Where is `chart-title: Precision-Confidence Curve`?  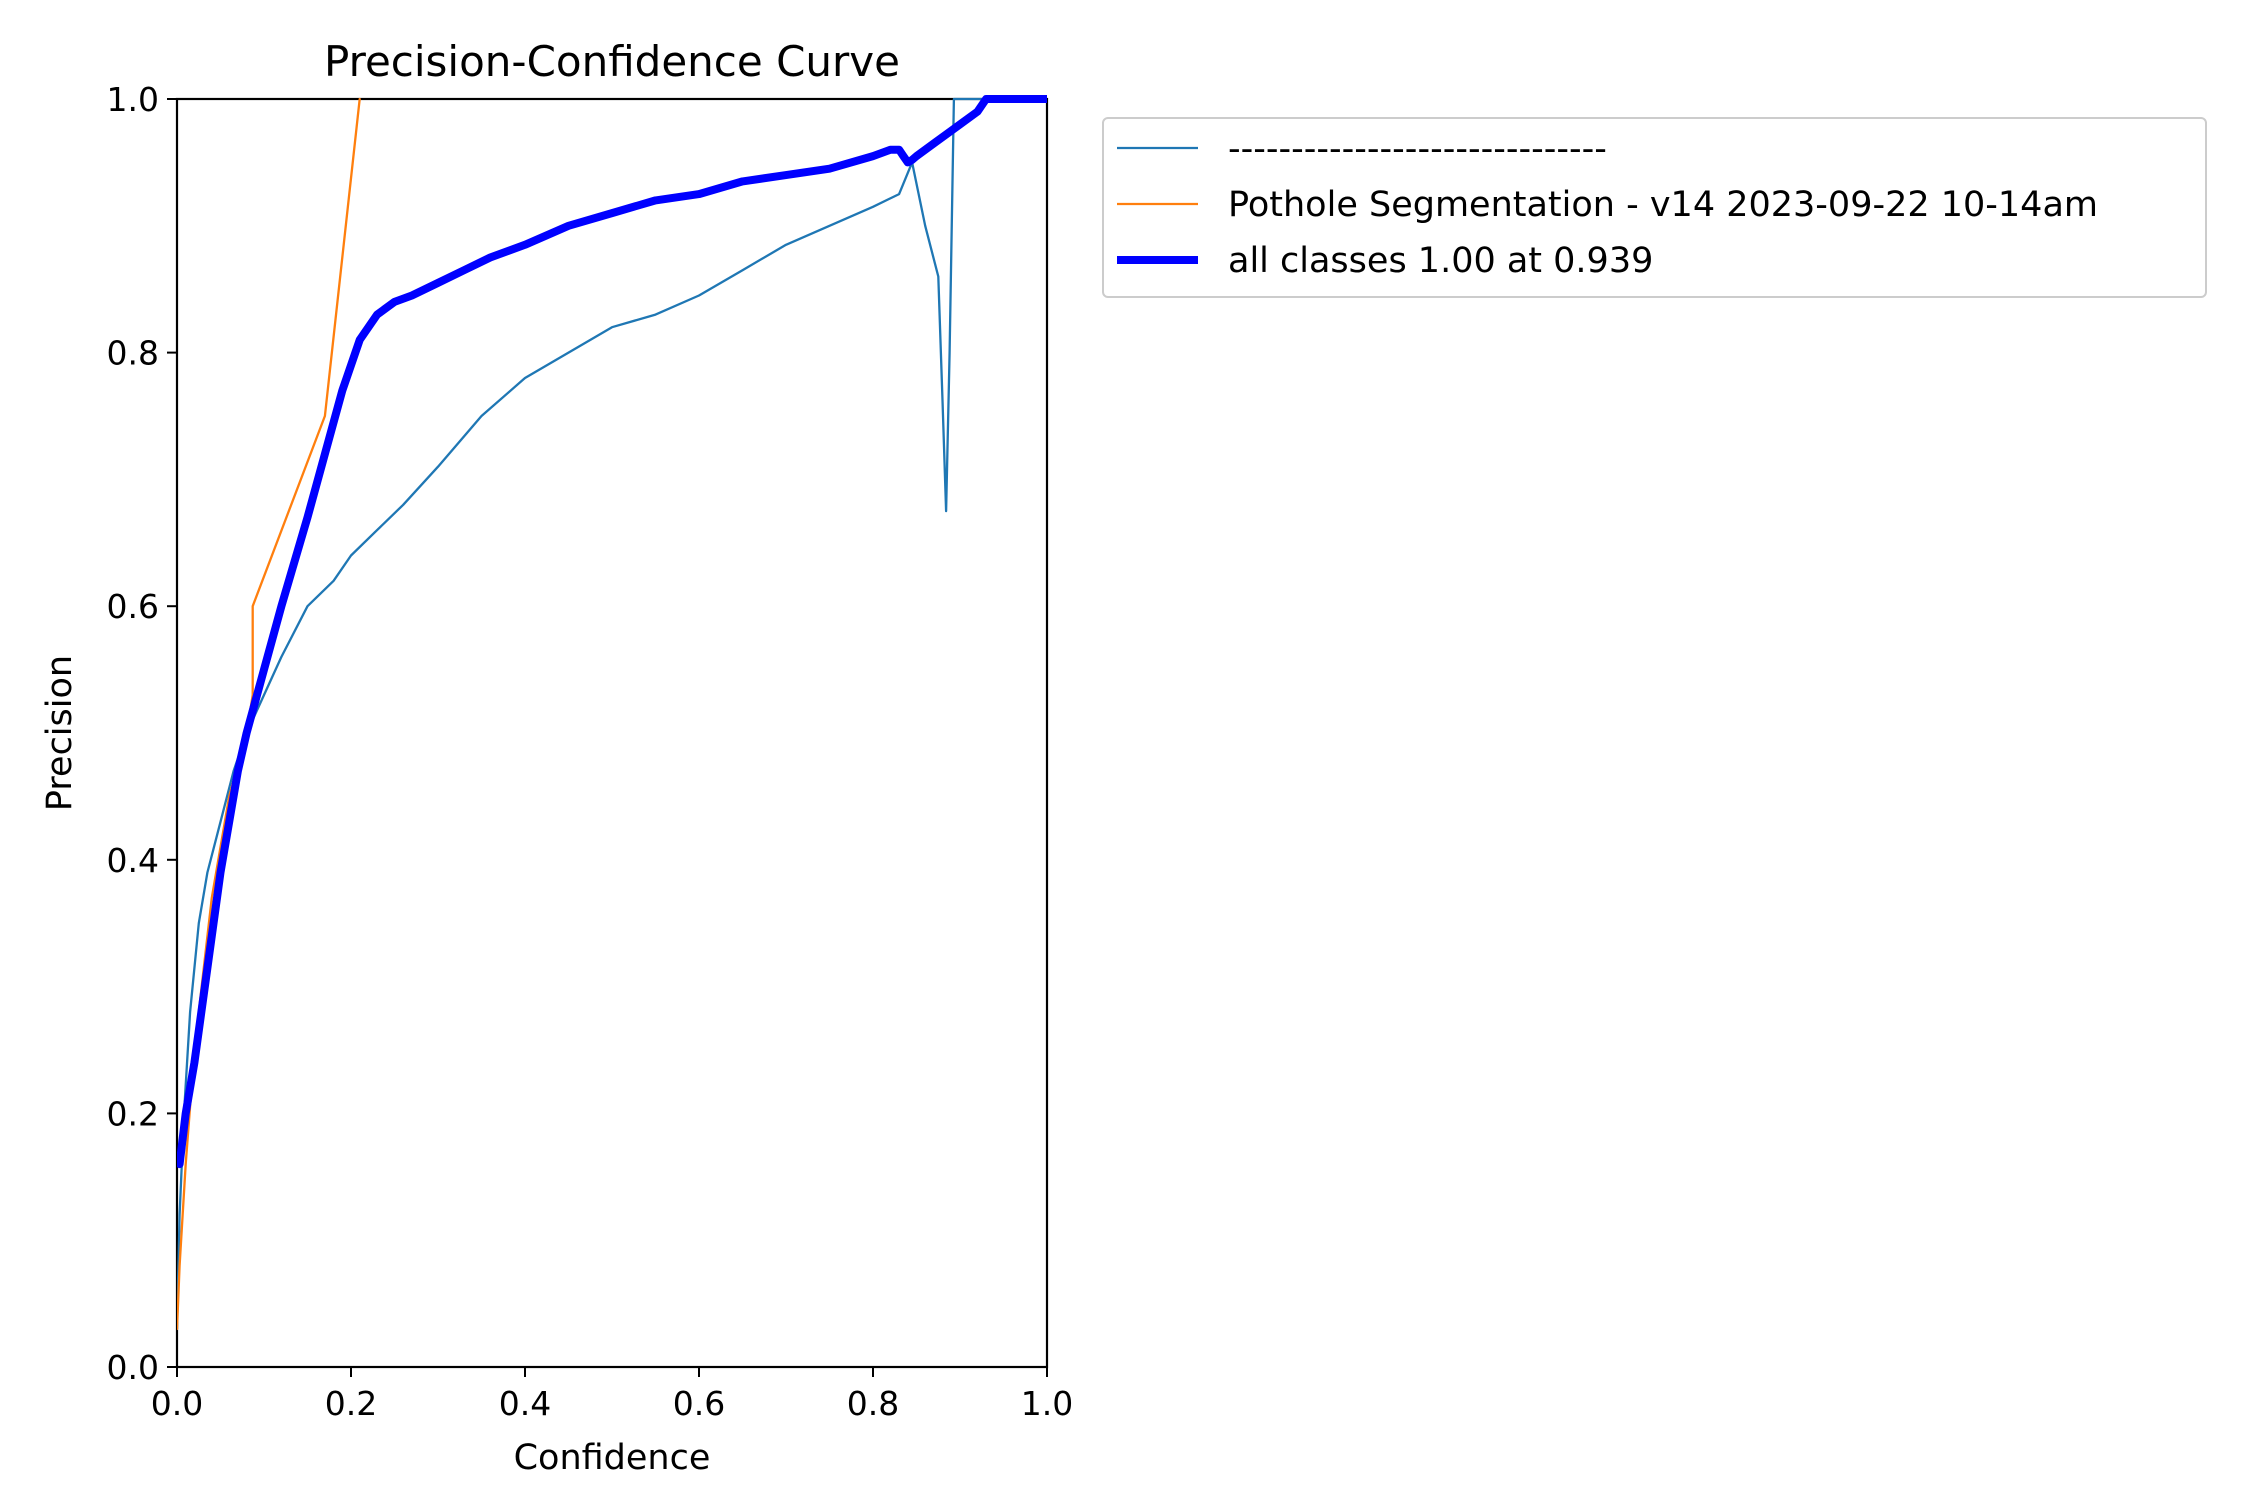 chart-title: Precision-Confidence Curve is located at coordinates (612, 61).